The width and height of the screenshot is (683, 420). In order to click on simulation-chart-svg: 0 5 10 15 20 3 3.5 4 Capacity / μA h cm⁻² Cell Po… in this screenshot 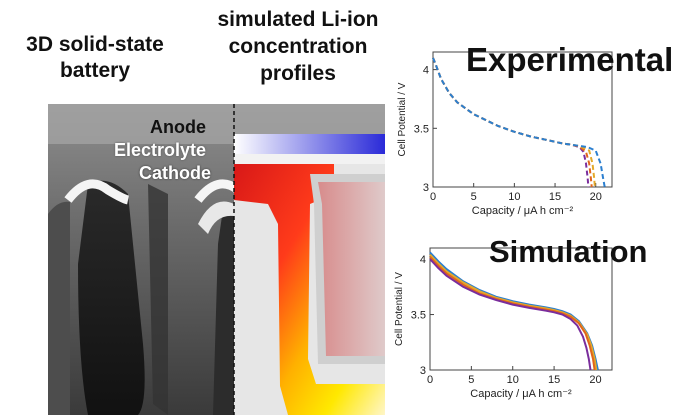, I will do `click(503, 323)`.